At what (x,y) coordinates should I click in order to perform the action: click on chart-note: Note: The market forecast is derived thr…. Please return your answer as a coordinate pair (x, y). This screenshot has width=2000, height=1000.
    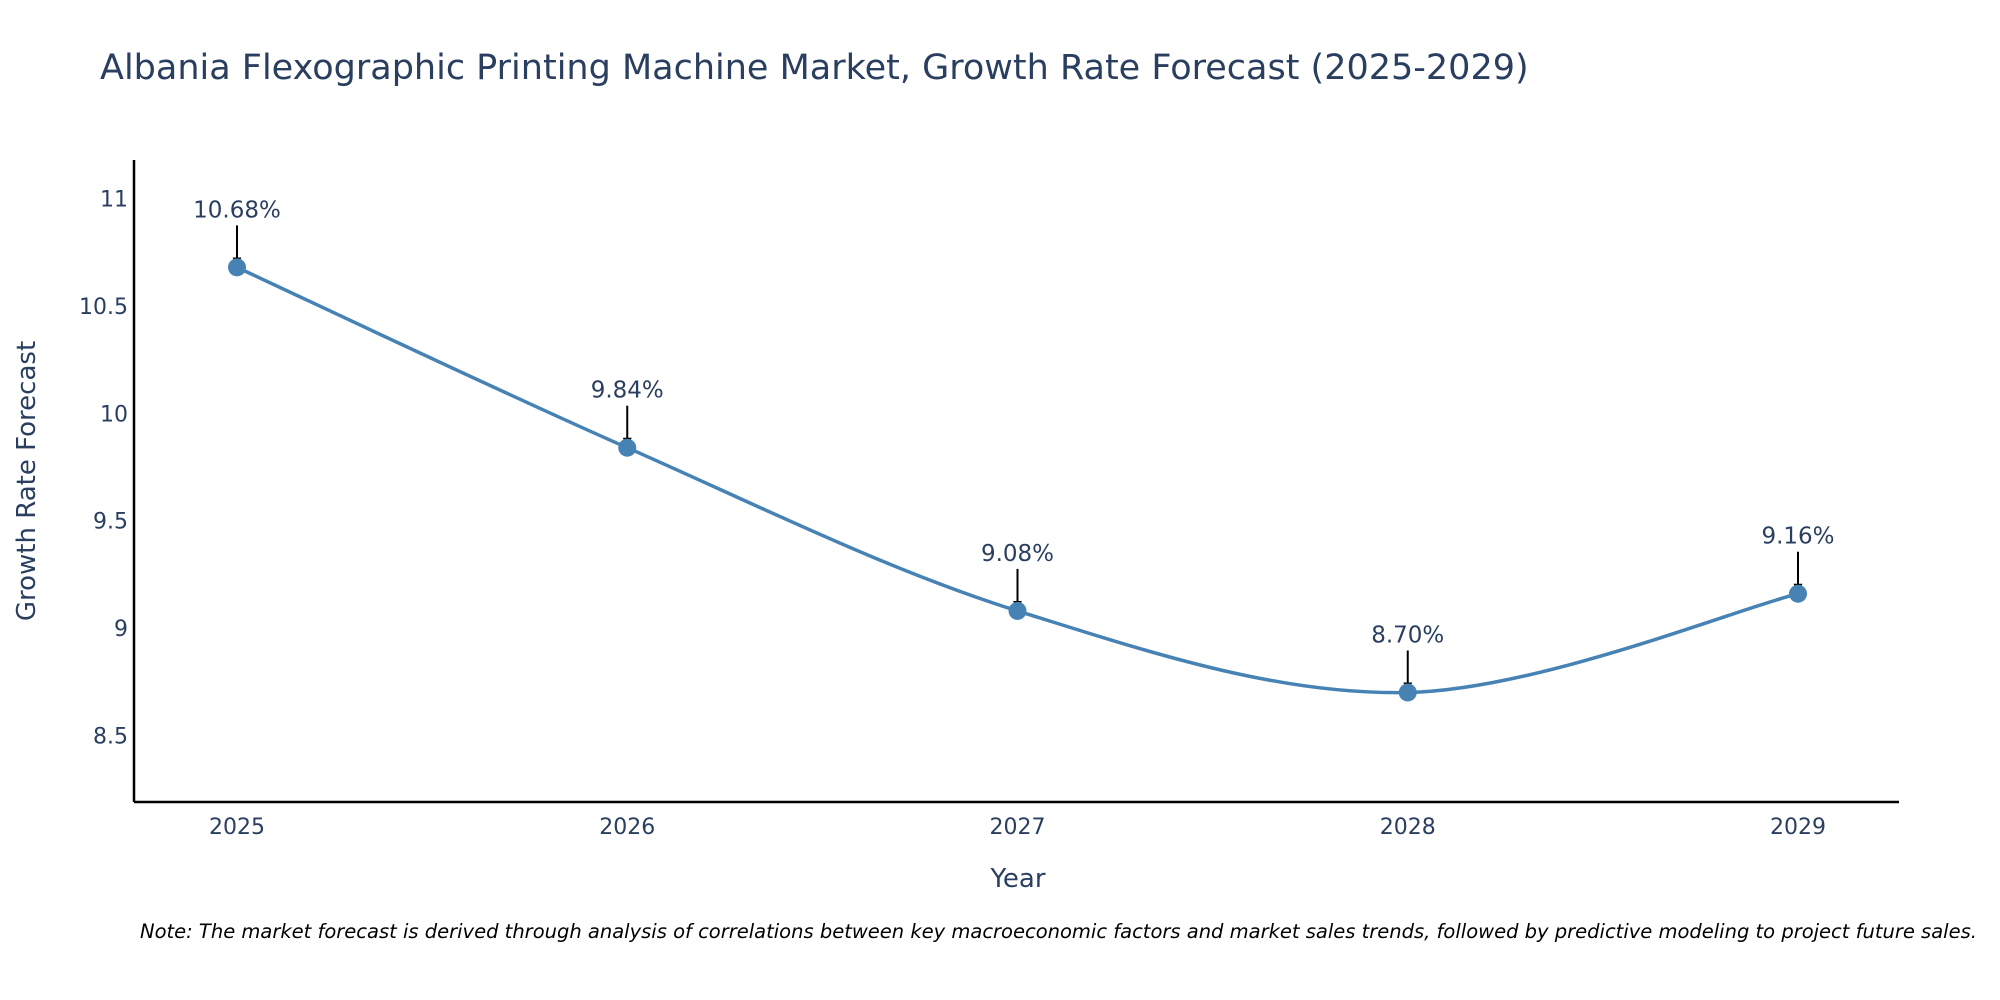
    Looking at the image, I should click on (1058, 931).